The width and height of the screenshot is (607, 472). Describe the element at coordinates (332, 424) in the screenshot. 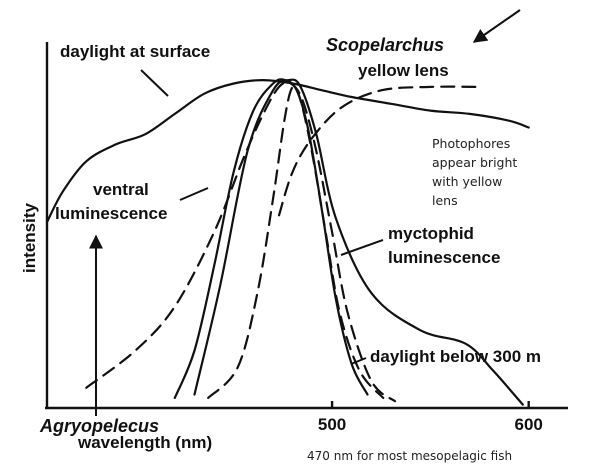

I see `x-tick-label-500: 500` at that location.